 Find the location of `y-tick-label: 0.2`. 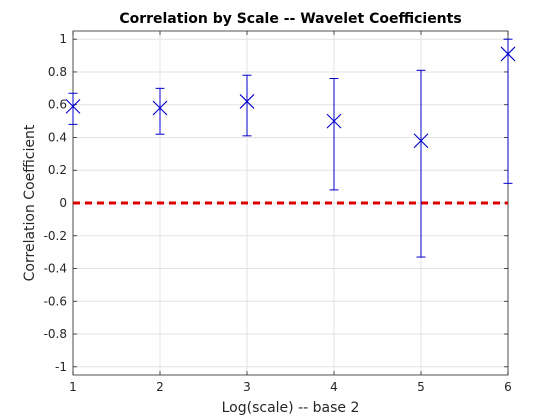

y-tick-label: 0.2 is located at coordinates (57, 170).